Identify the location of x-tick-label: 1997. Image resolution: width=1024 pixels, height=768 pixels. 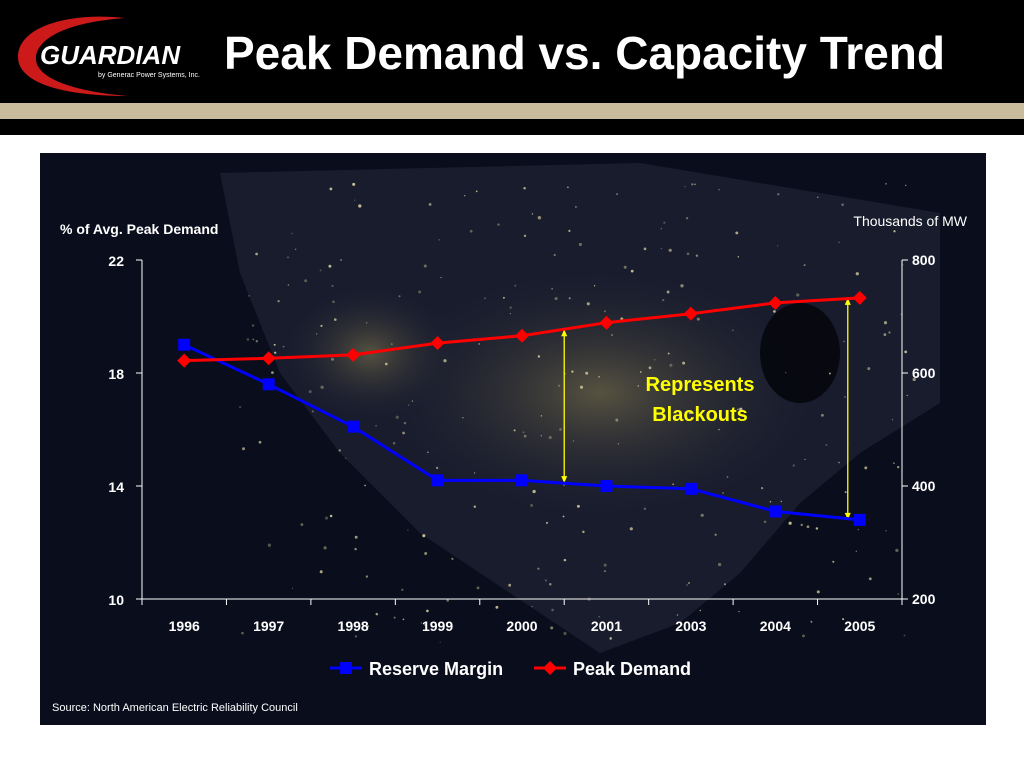
(268, 626).